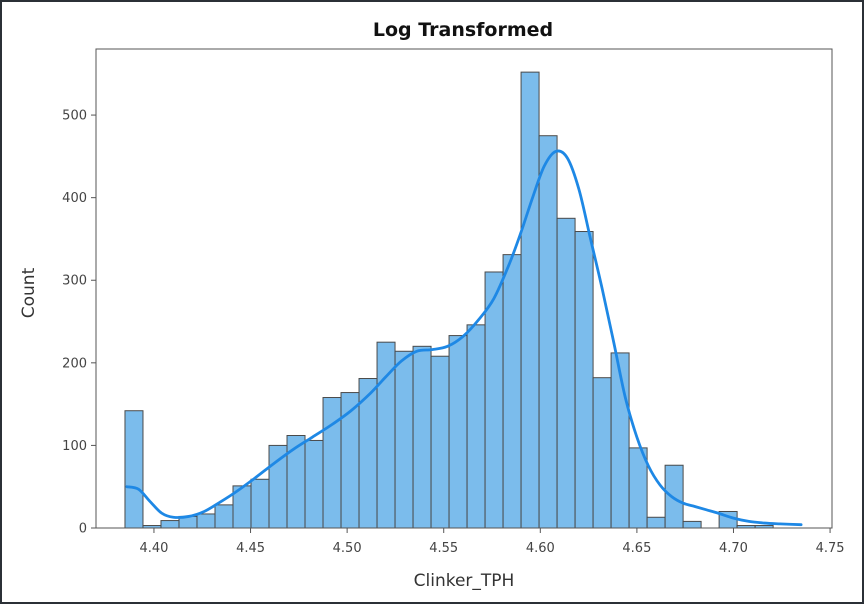 The image size is (864, 604). I want to click on y-tick-label: 200, so click(74, 363).